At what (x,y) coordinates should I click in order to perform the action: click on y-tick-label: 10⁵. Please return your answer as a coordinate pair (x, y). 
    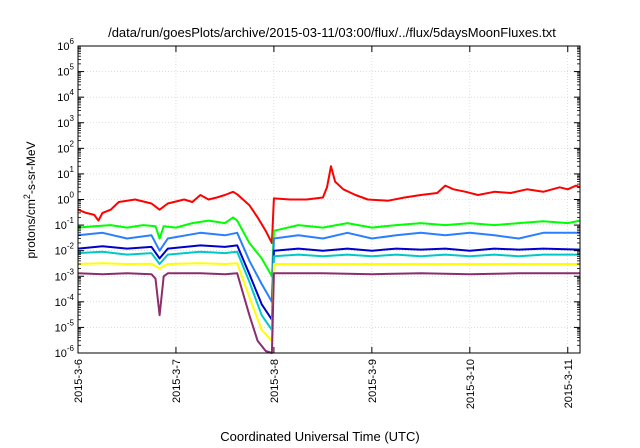
    Looking at the image, I should click on (65, 71).